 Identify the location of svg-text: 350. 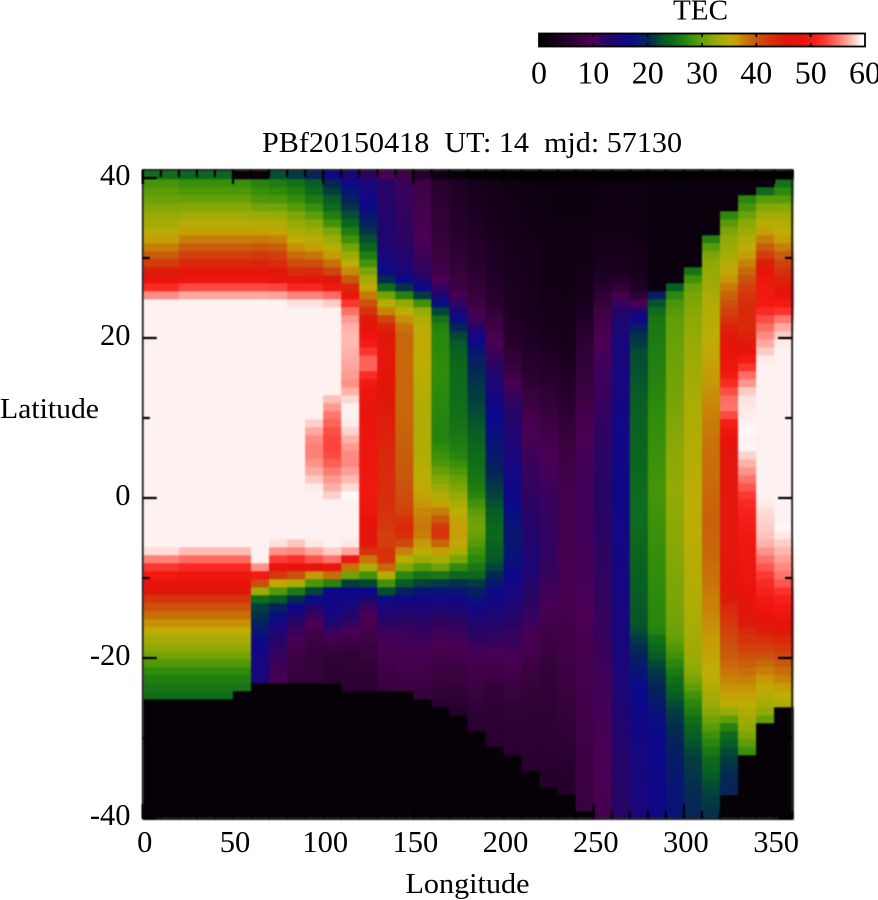
(776, 842).